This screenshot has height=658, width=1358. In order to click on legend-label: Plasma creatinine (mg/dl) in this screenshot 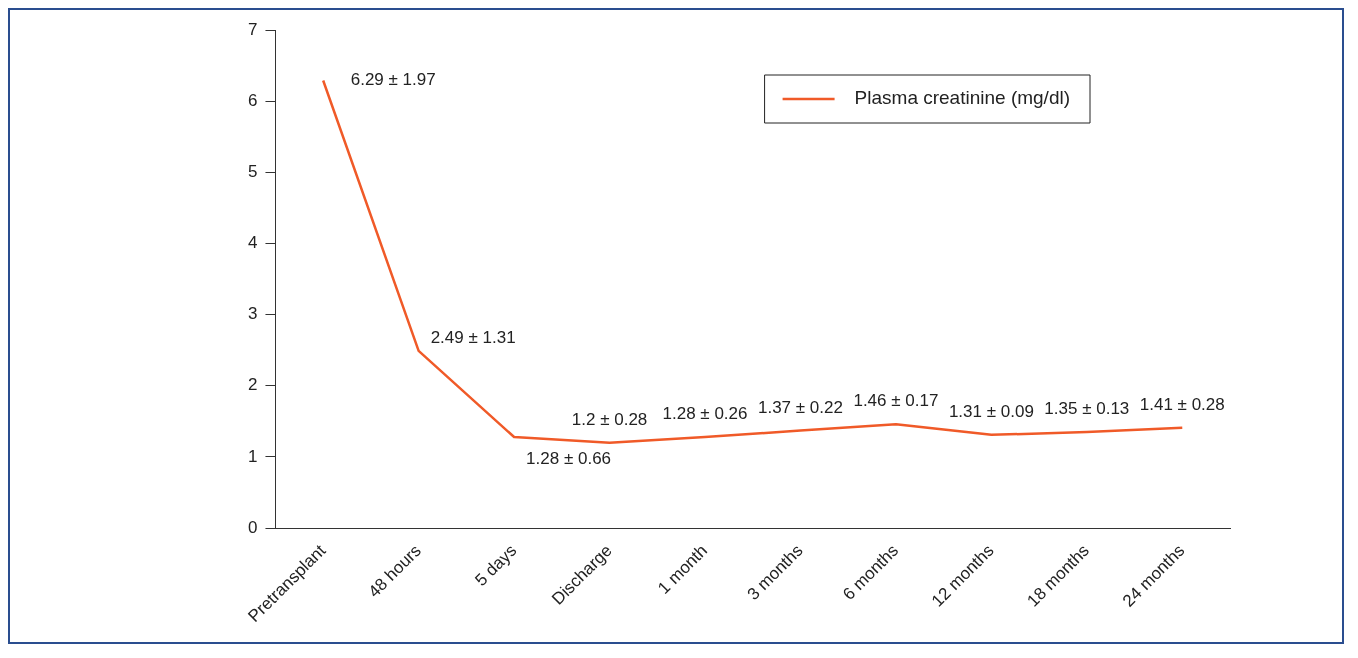, I will do `click(962, 98)`.